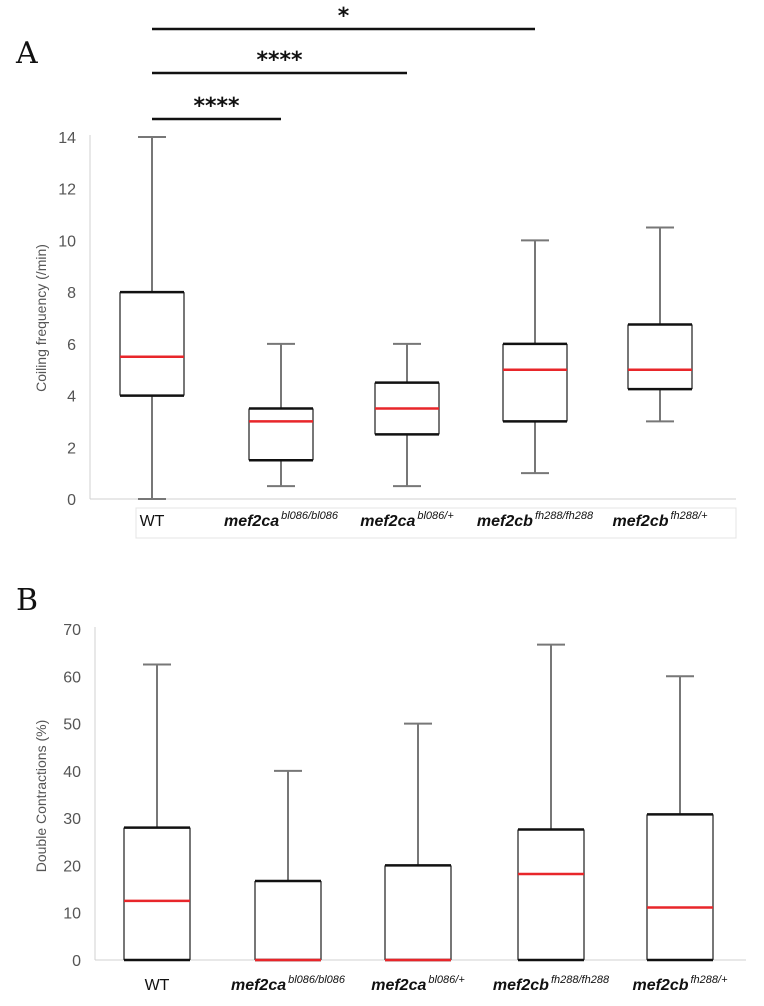 The image size is (764, 1006). I want to click on panel-b-category-genotype: fh288/+, so click(710, 980).